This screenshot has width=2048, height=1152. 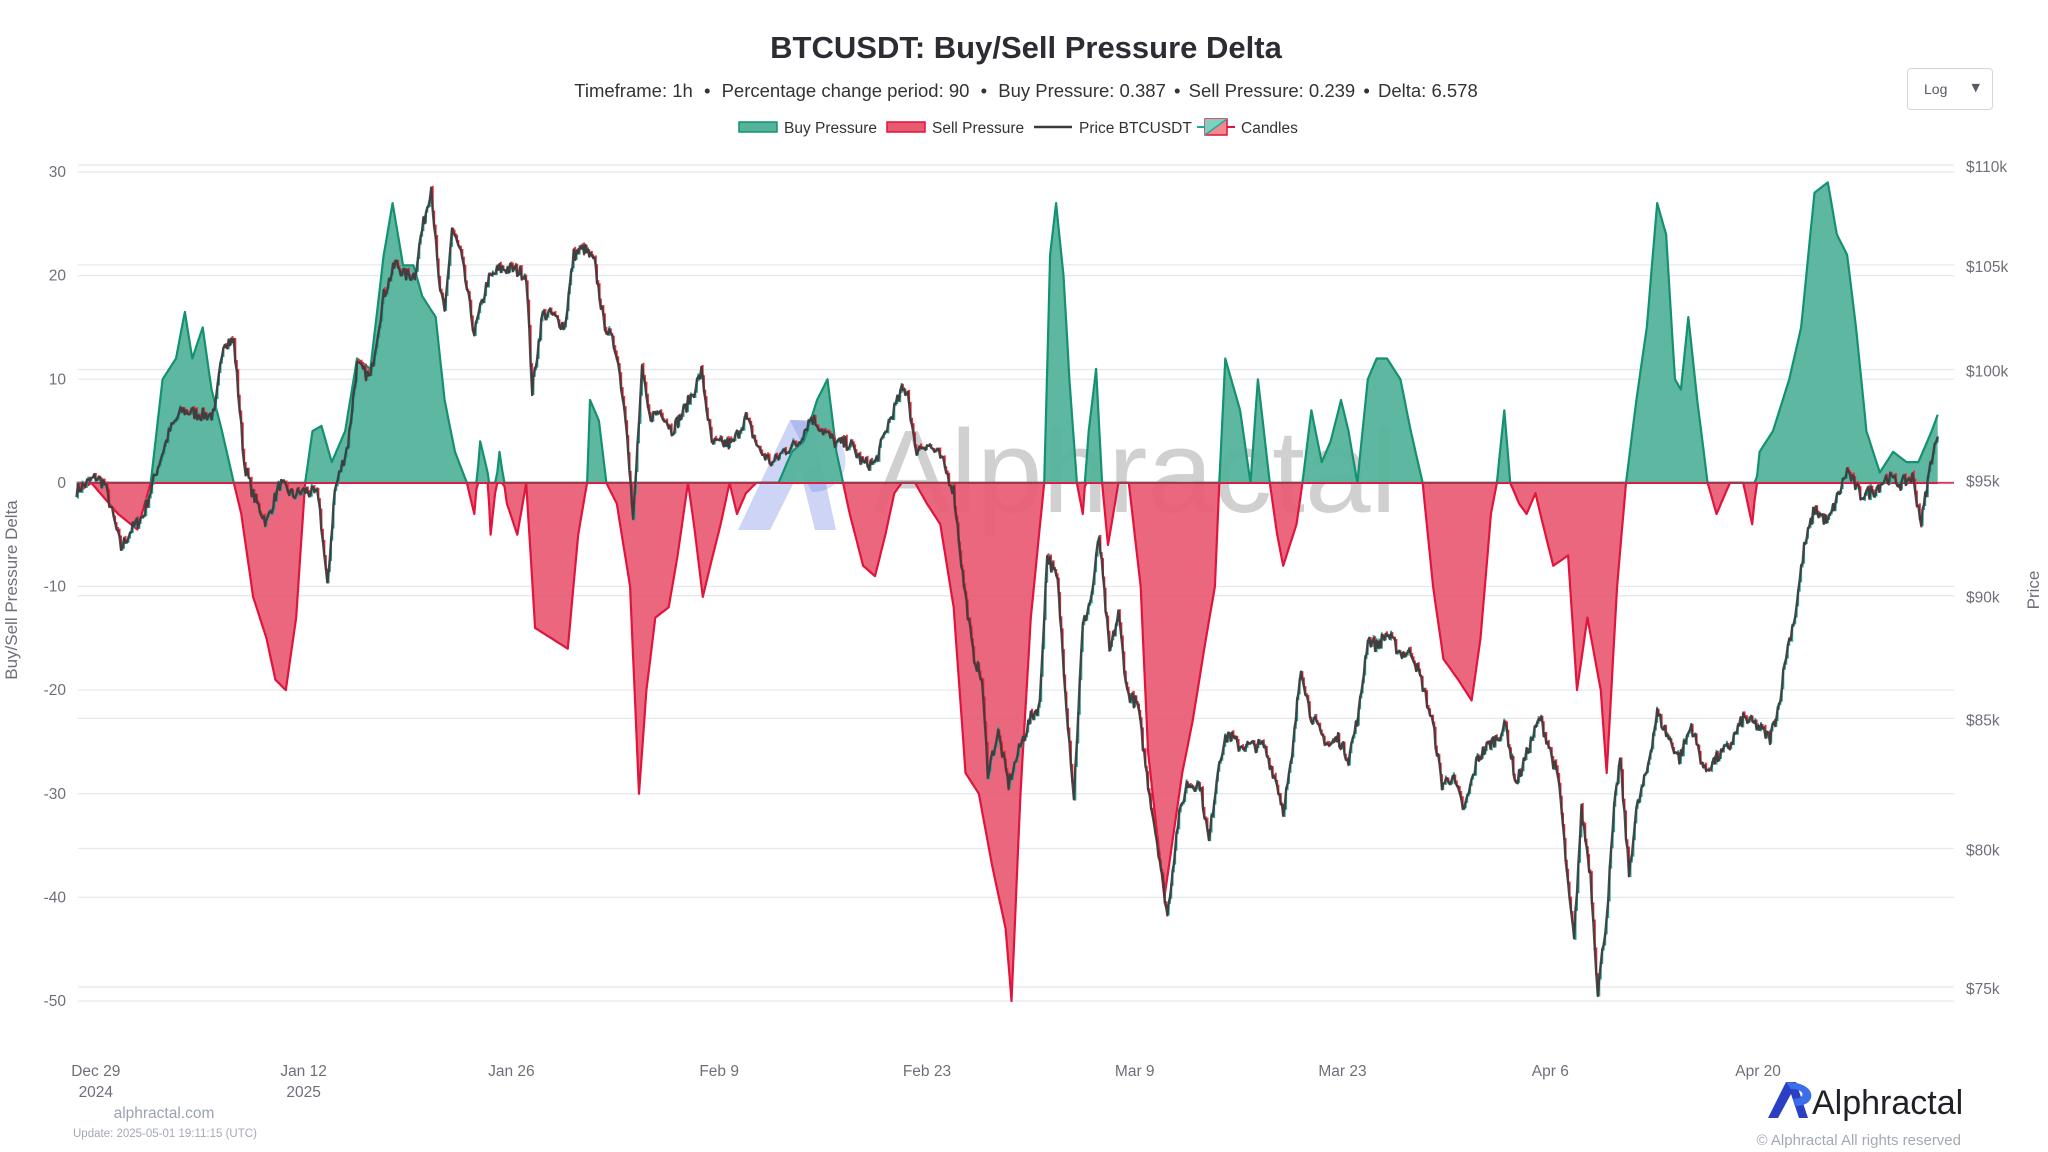 I want to click on y-axis-right: $110k $105k $100k $95k $90k $85k $80k $75k, so click(x=1987, y=578).